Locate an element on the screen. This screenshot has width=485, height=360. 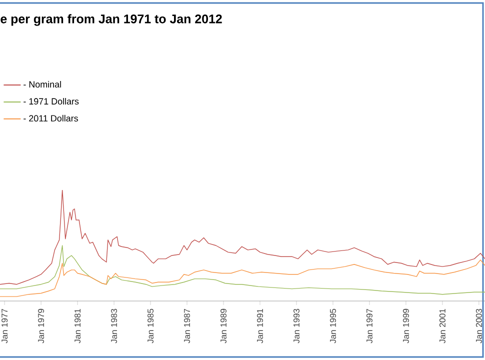
x-tick-label: Jan 1979 is located at coordinates (41, 326).